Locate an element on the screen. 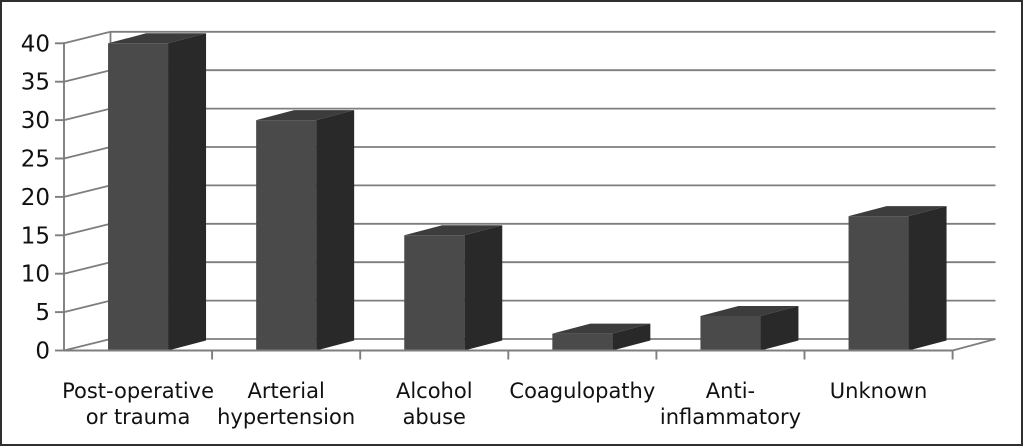 The image size is (1023, 446). y-axis-label-5: 5 is located at coordinates (42, 313).